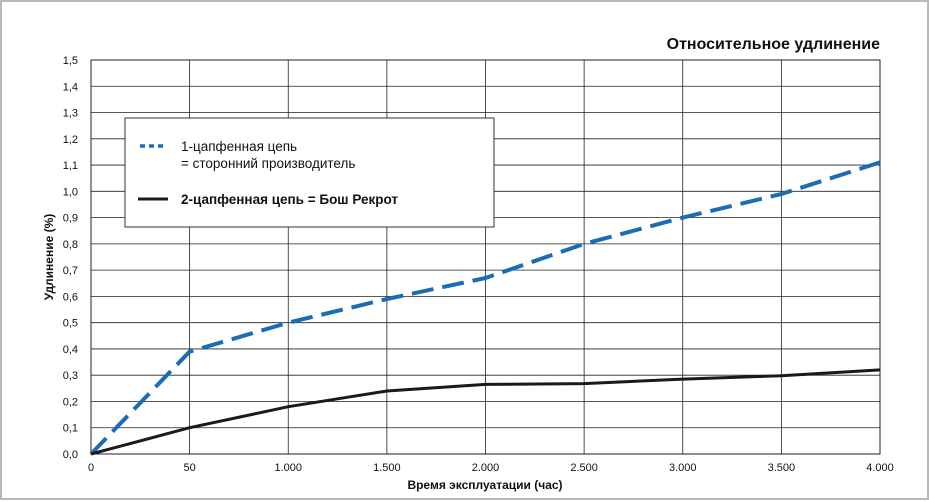 The height and width of the screenshot is (502, 929). What do you see at coordinates (70, 455) in the screenshot?
I see `y-tick-label: 0,0` at bounding box center [70, 455].